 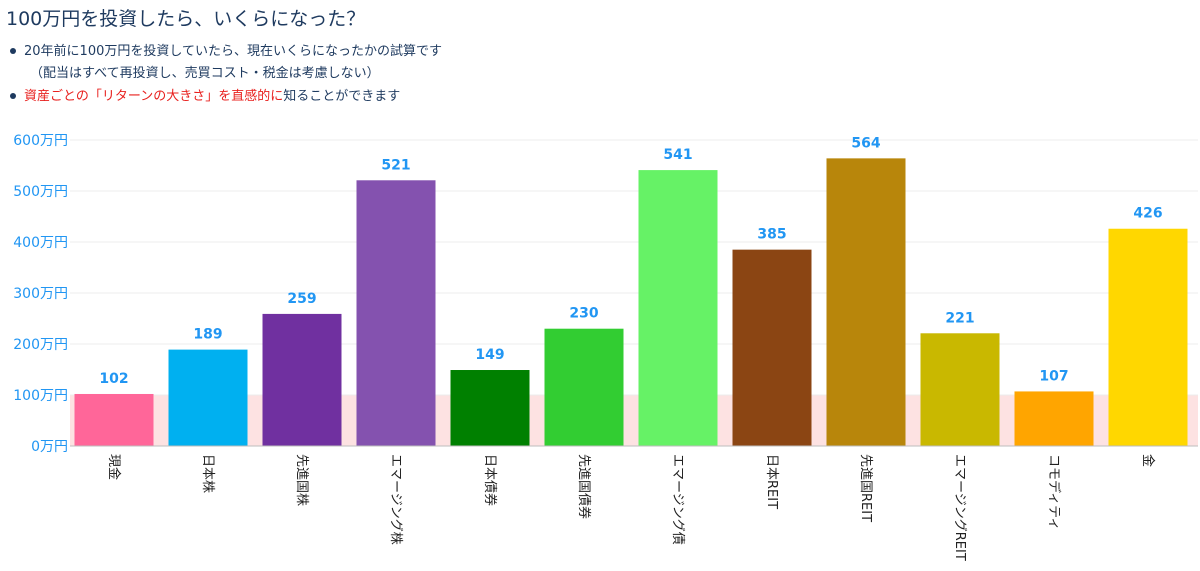 I want to click on reference-band, so click(x=634, y=420).